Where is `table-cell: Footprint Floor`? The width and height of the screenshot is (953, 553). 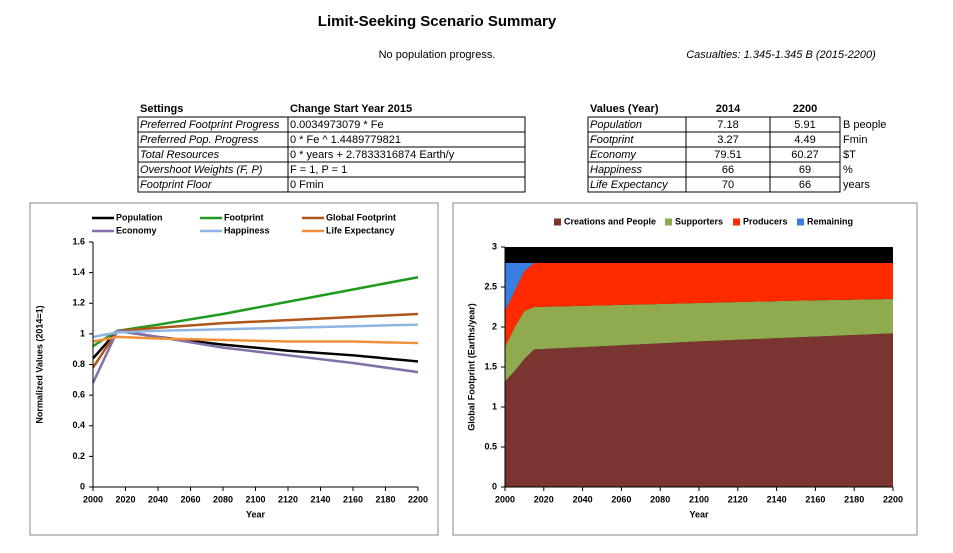 table-cell: Footprint Floor is located at coordinates (176, 185).